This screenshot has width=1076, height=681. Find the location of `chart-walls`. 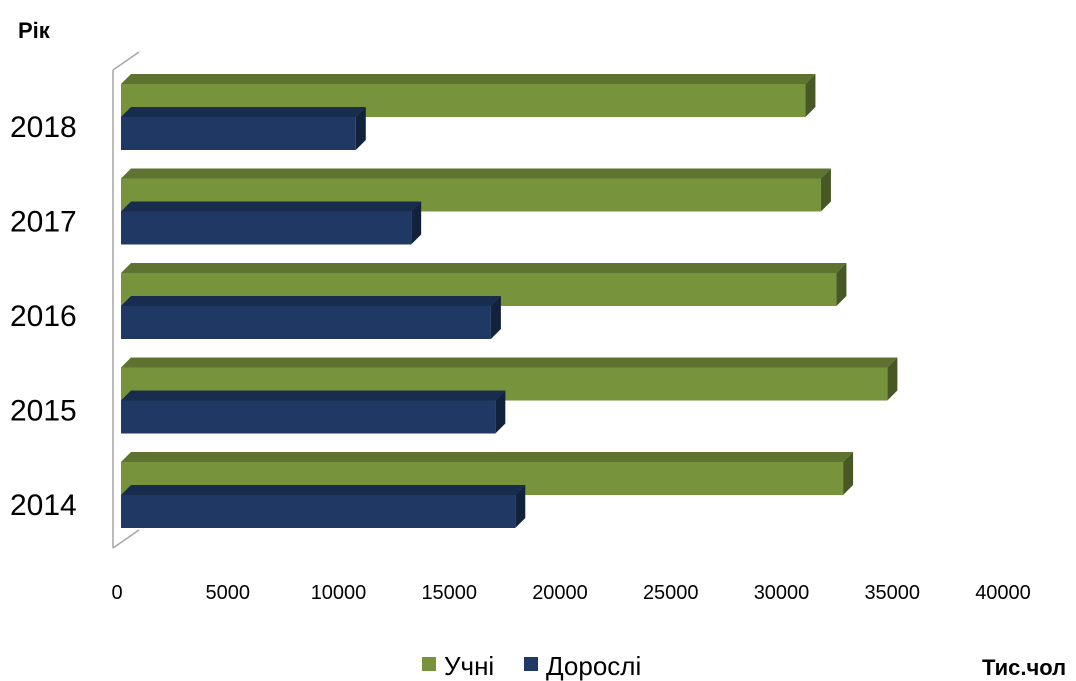

chart-walls is located at coordinates (126, 300).